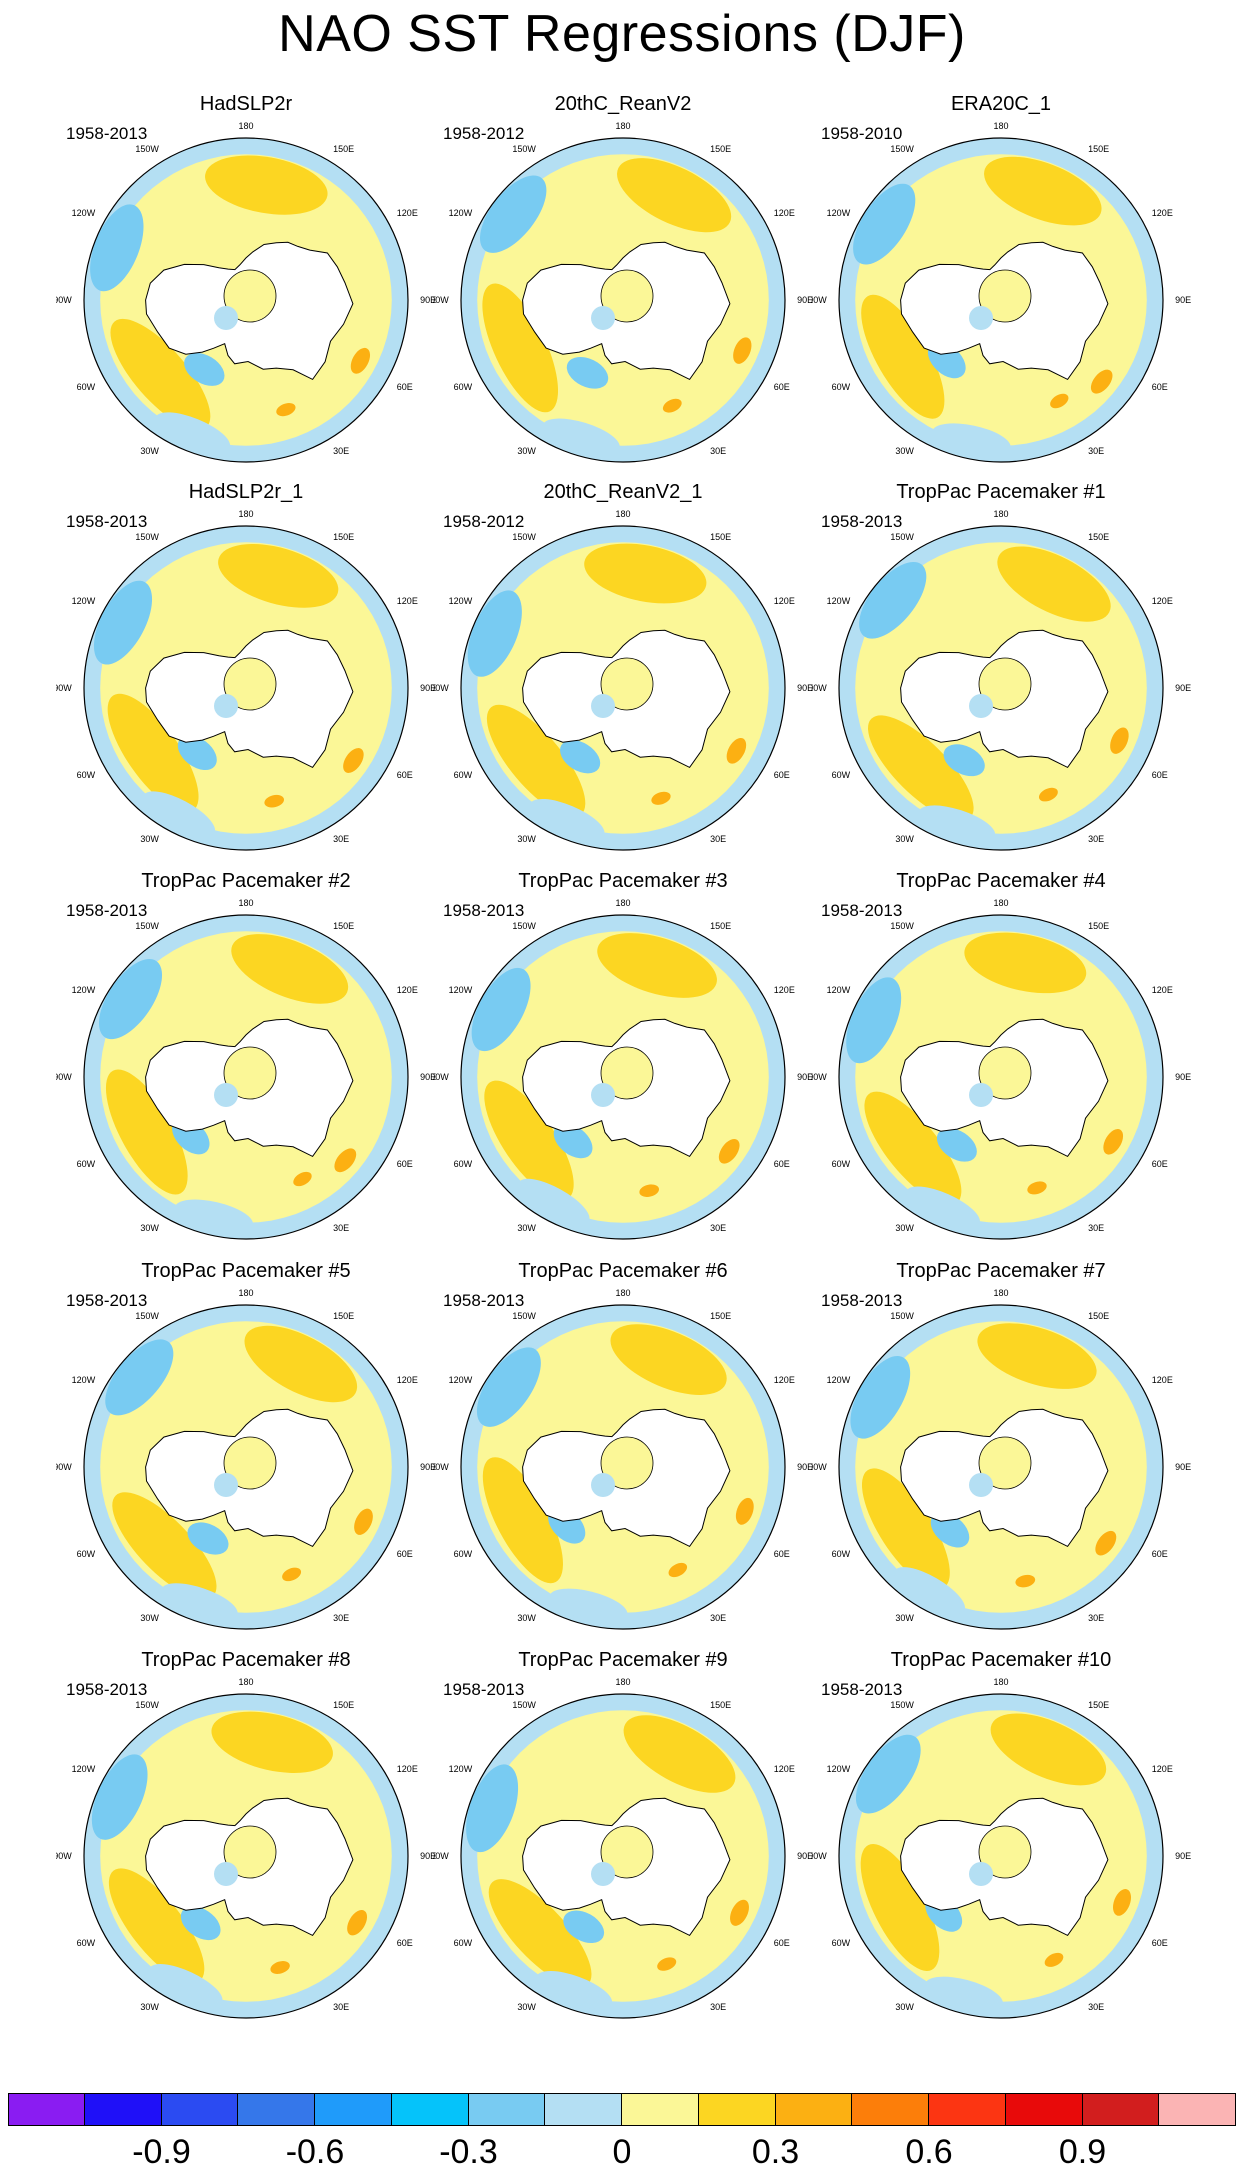 This screenshot has width=1244, height=2171. I want to click on panel-title: 20thC_ReanV2, so click(623, 104).